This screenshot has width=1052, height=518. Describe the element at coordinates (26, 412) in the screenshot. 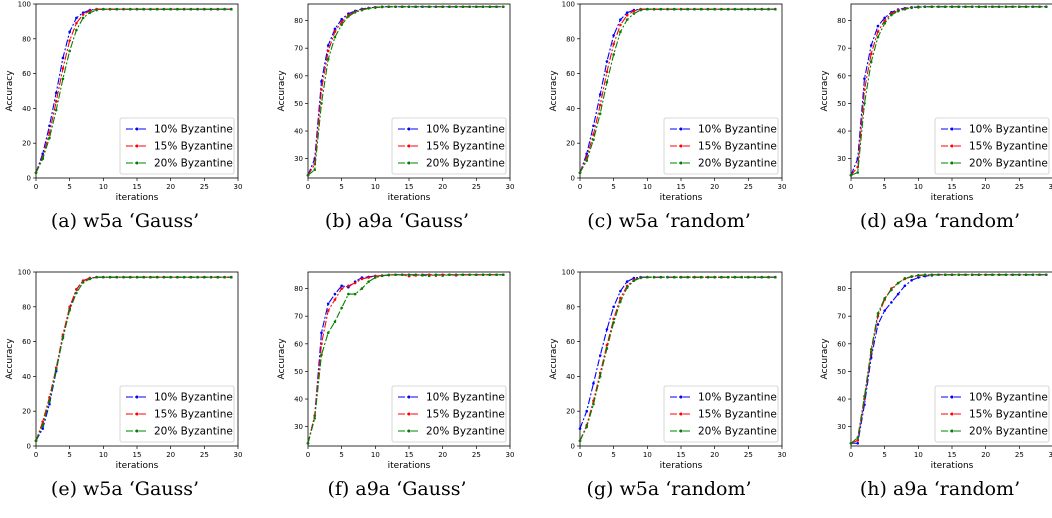

I see `y-tick-label: 20` at that location.